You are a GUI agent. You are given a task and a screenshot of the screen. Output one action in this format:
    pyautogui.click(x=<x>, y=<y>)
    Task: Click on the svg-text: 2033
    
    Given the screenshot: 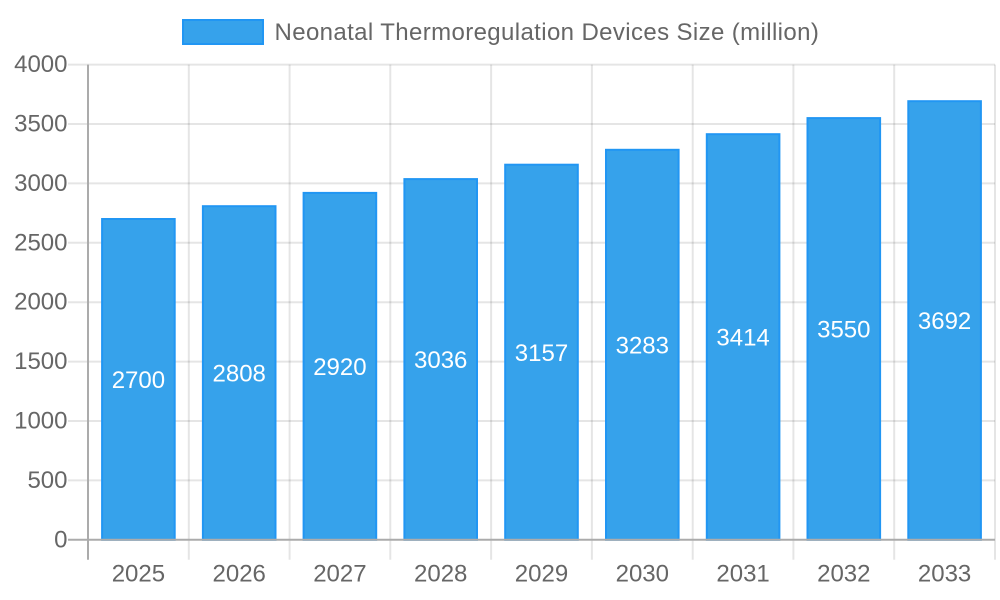 What is the action you would take?
    pyautogui.click(x=944, y=574)
    